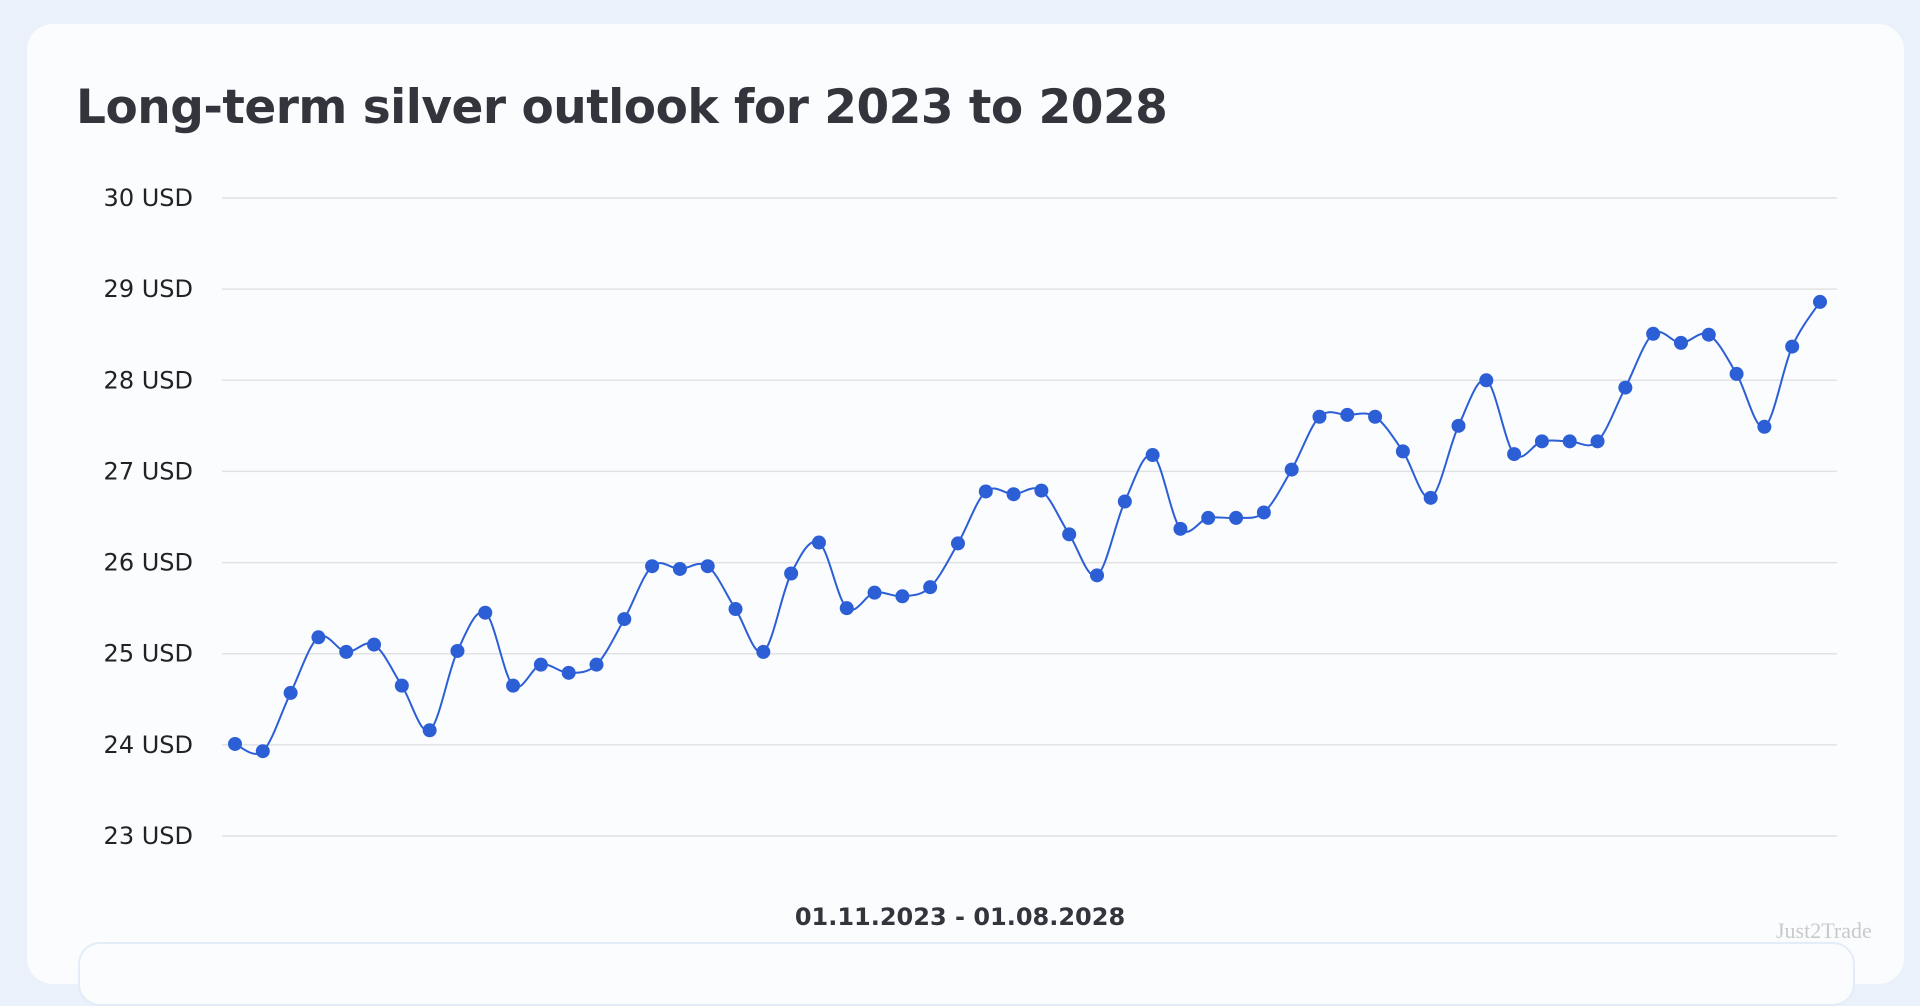 The width and height of the screenshot is (1920, 1006). What do you see at coordinates (1824, 930) in the screenshot?
I see `watermark: Just2Trade` at bounding box center [1824, 930].